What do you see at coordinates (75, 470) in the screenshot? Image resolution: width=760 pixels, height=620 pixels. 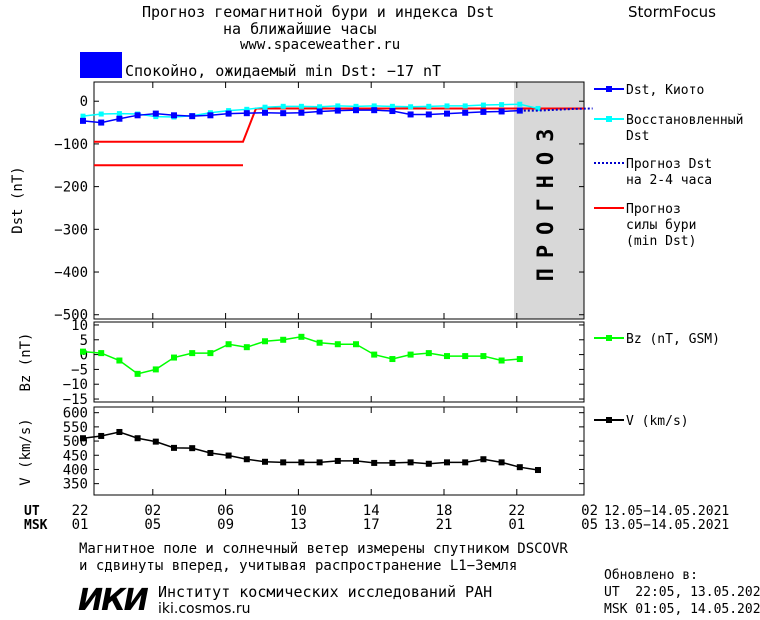 I see `y-tick-label: 400` at bounding box center [75, 470].